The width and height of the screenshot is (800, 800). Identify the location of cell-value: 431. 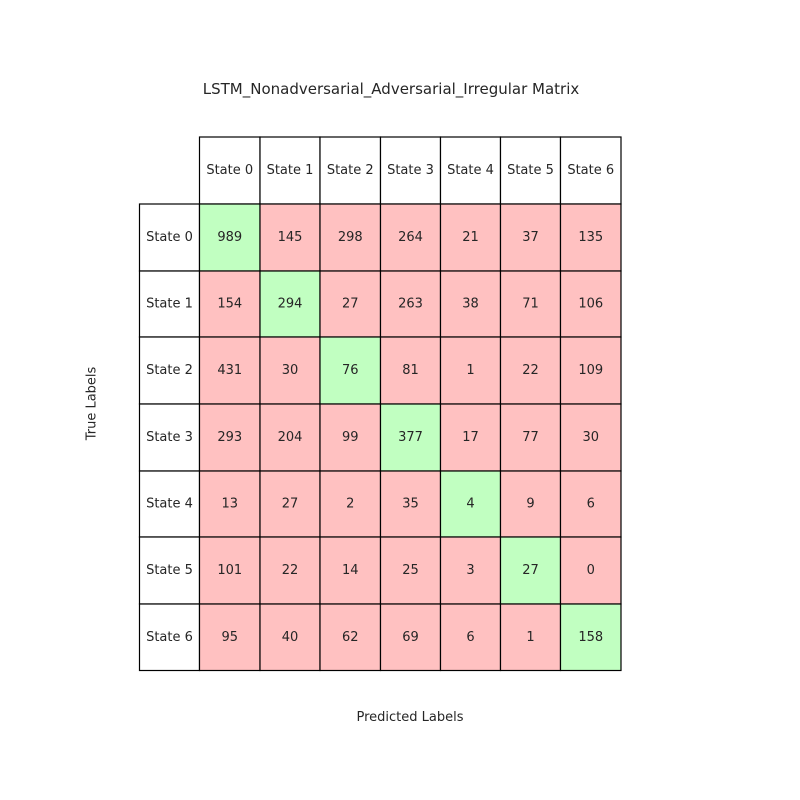
(229, 370).